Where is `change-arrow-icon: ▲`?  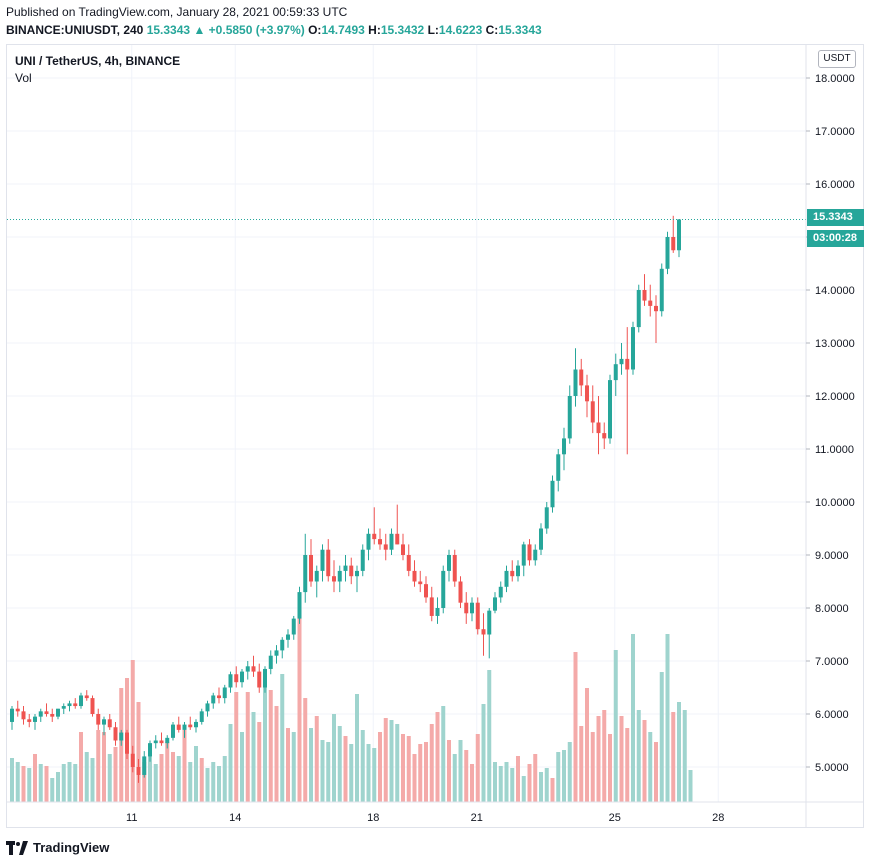
change-arrow-icon: ▲ is located at coordinates (199, 30).